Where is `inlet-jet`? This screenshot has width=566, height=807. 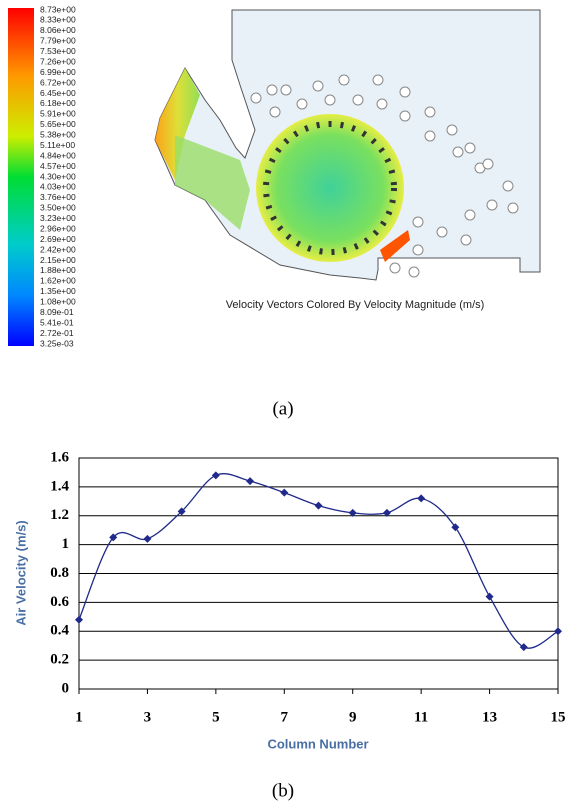 inlet-jet is located at coordinates (212, 182).